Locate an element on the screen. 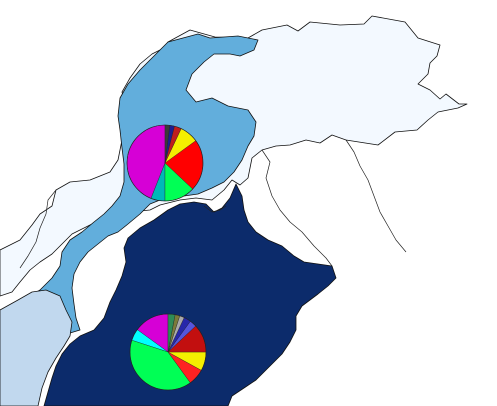 The image size is (497, 406). pie-chart-northwest is located at coordinates (165, 163).